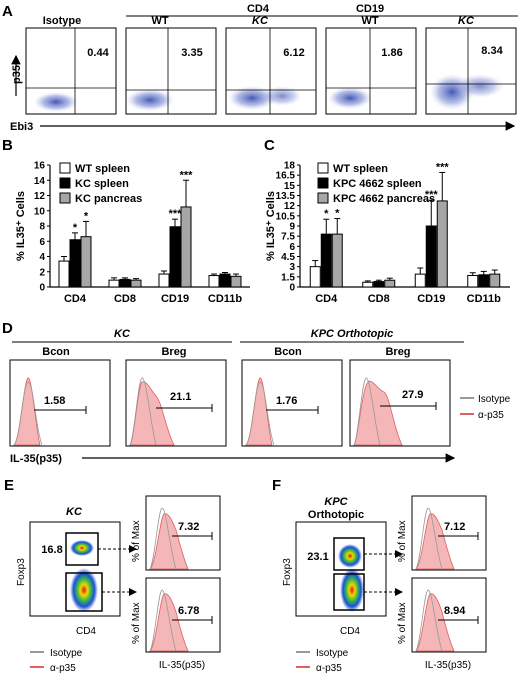 This screenshot has height=678, width=520. I want to click on group-label-kc: KC, so click(122, 334).